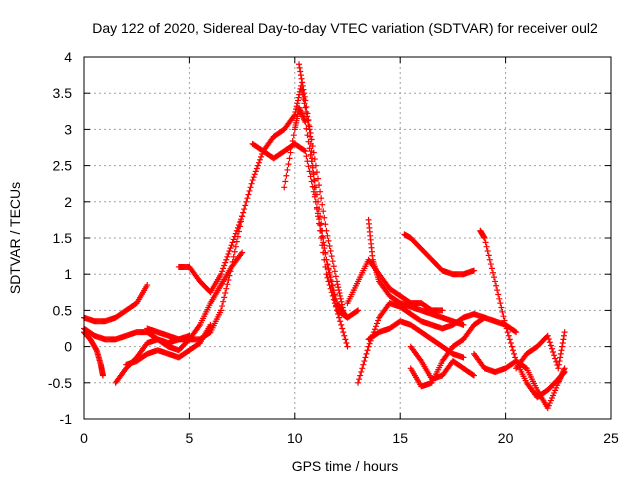 The width and height of the screenshot is (640, 480). Describe the element at coordinates (63, 310) in the screenshot. I see `y-tick-label: 0.5` at that location.